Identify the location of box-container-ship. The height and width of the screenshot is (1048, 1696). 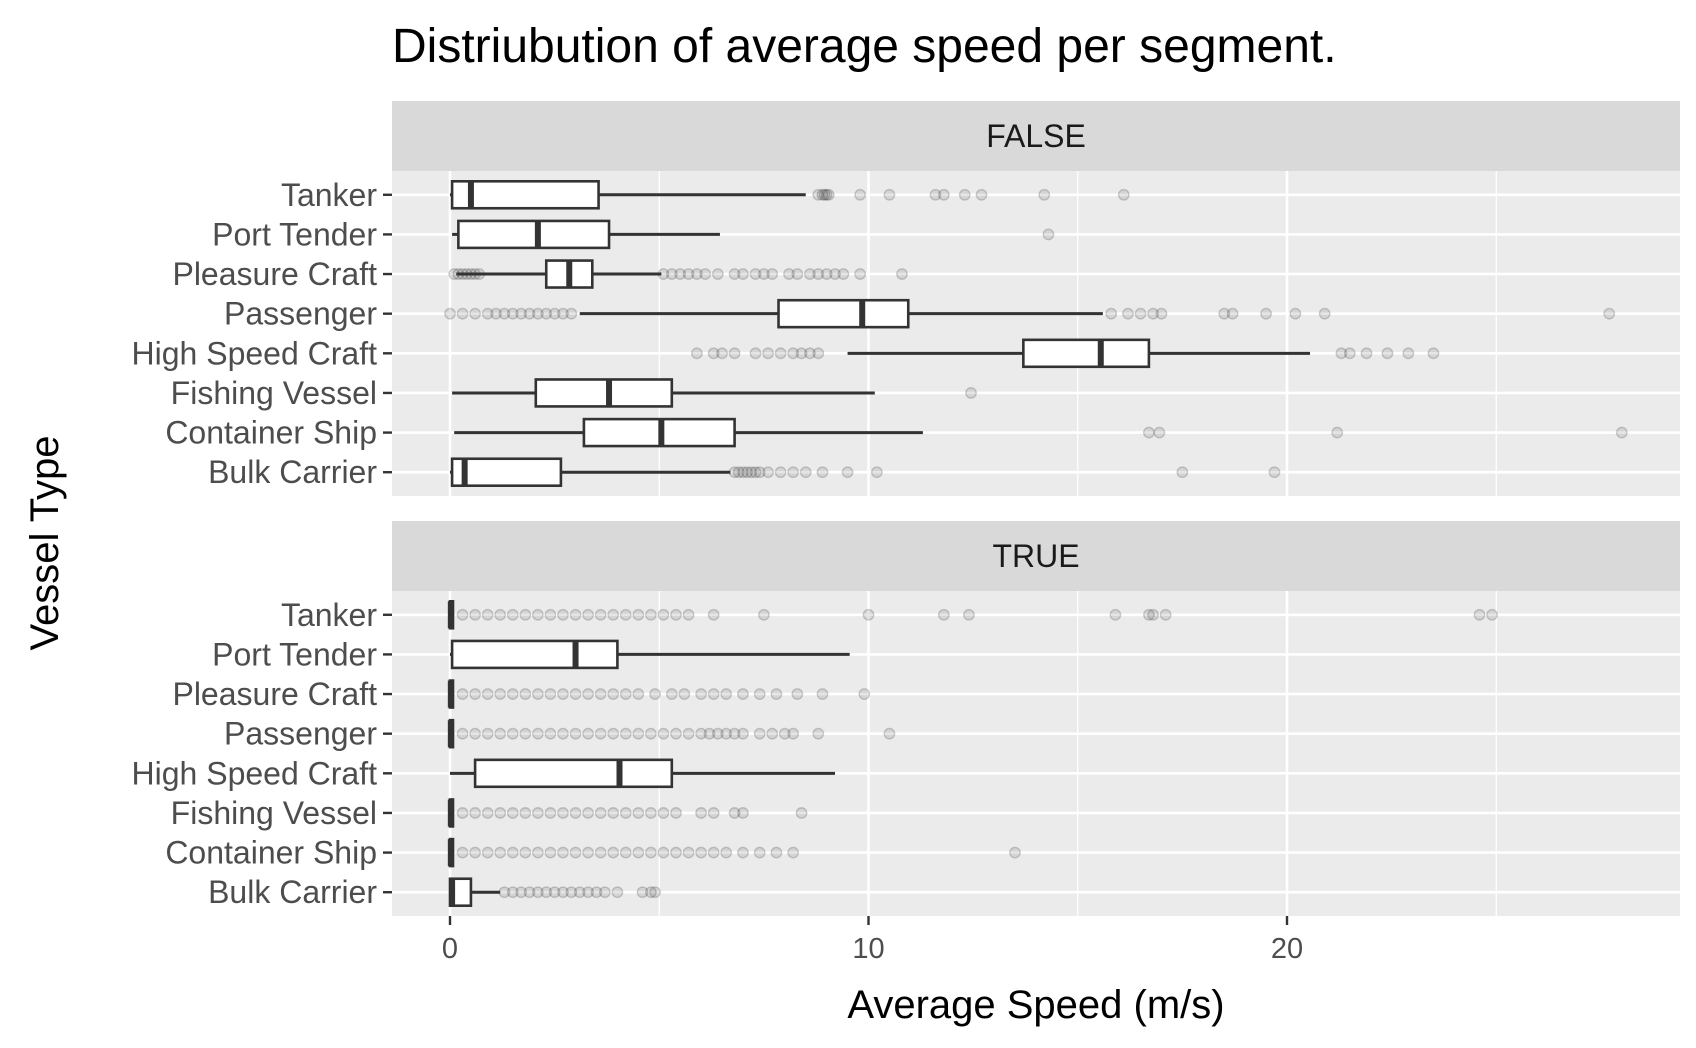
(1041, 432).